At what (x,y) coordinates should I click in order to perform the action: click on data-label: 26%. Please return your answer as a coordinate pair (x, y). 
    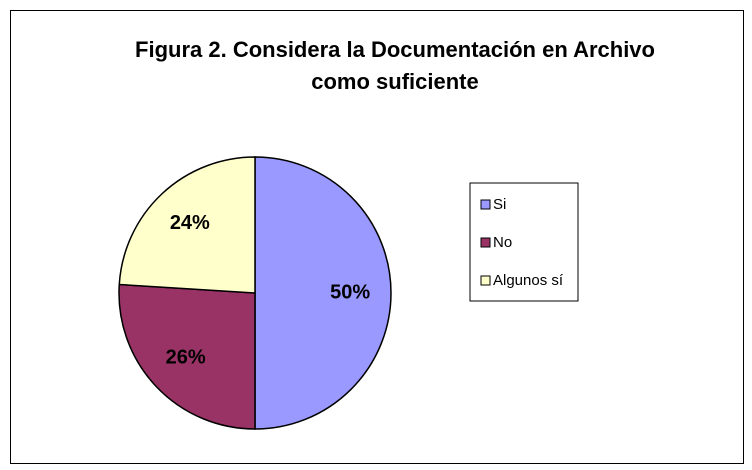
    Looking at the image, I should click on (186, 357).